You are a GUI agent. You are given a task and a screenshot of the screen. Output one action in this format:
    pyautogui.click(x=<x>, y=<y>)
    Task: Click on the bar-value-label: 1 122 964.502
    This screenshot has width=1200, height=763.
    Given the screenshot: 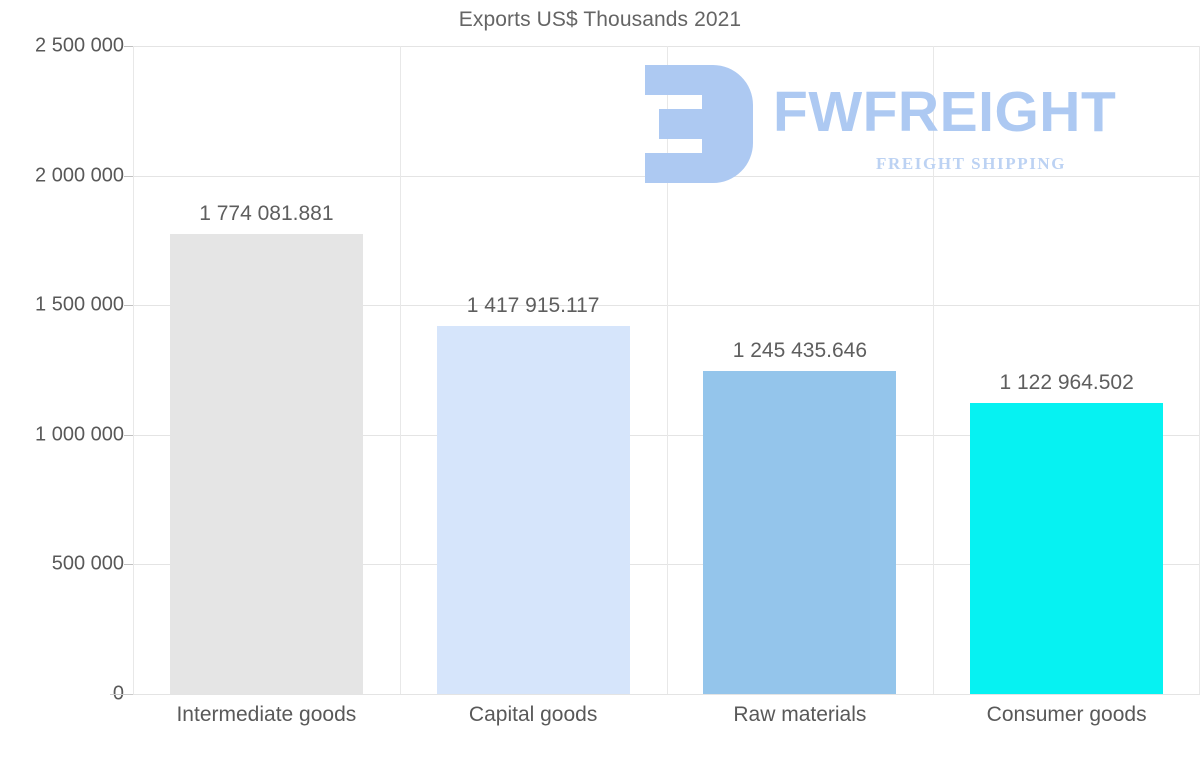 What is the action you would take?
    pyautogui.click(x=1066, y=382)
    